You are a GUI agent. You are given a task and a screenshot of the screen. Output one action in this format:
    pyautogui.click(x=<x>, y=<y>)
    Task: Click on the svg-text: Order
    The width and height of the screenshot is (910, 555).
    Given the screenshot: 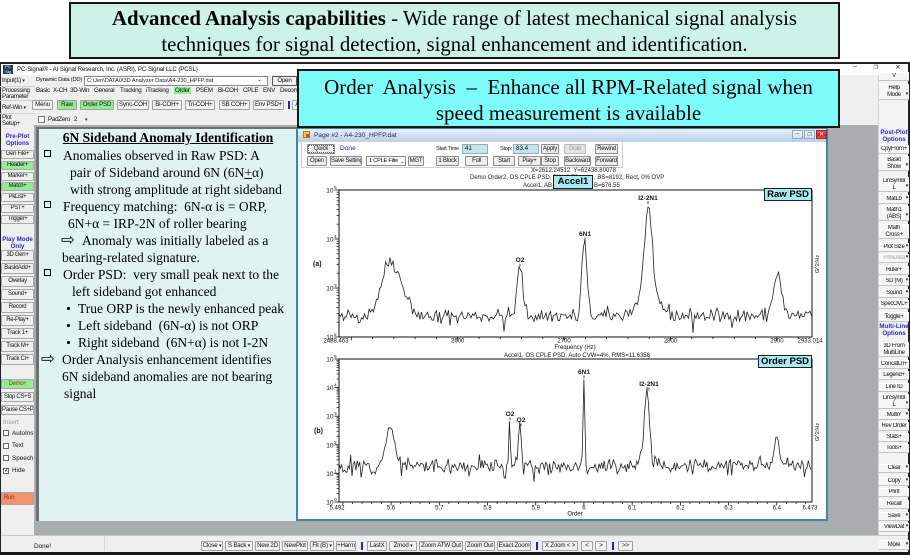 What is the action you would take?
    pyautogui.click(x=574, y=515)
    